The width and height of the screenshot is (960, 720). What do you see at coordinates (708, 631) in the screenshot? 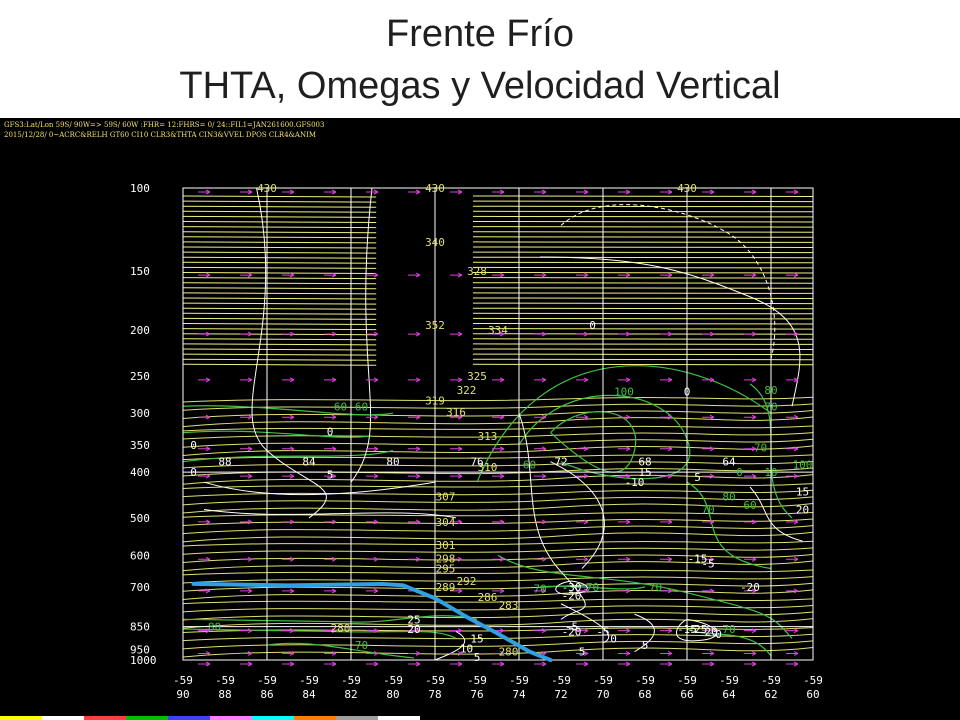
I see `omega-label: -20` at bounding box center [708, 631].